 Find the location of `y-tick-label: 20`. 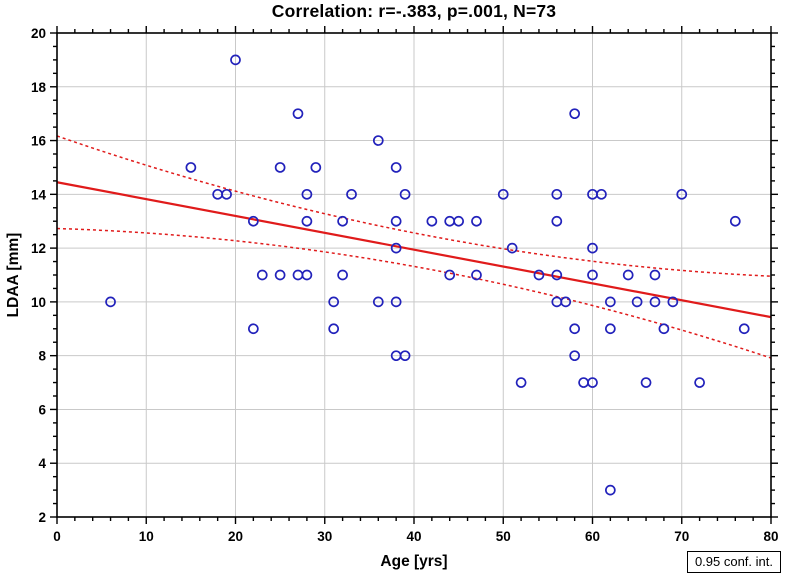

y-tick-label: 20 is located at coordinates (38, 33).